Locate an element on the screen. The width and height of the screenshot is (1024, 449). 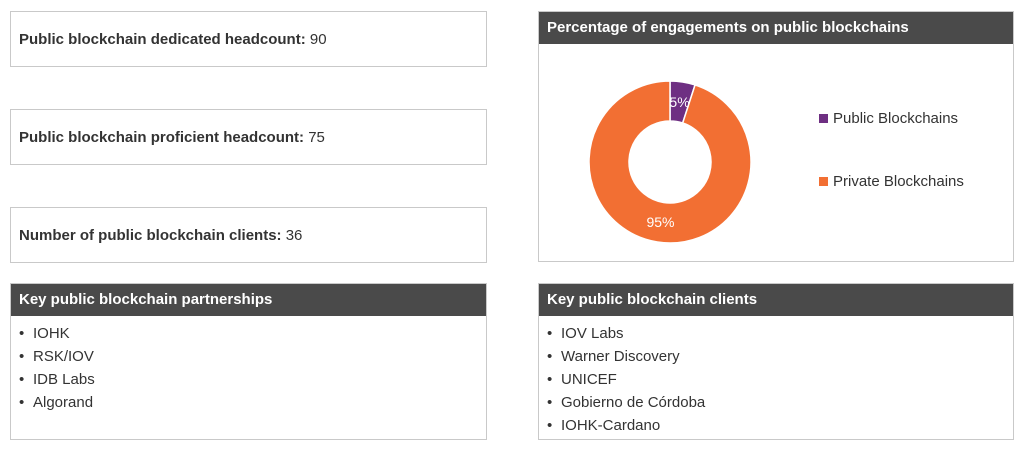
legend-private: Private Blockchains is located at coordinates (891, 181).